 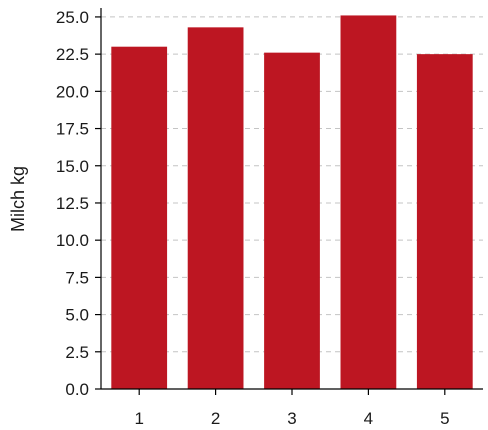 I want to click on y-axis-ticks: 0.0 2.5 5.0 7.5 10.0 12.5 15.0 17.5 20.0 22.5 25.0, so click(x=78, y=203).